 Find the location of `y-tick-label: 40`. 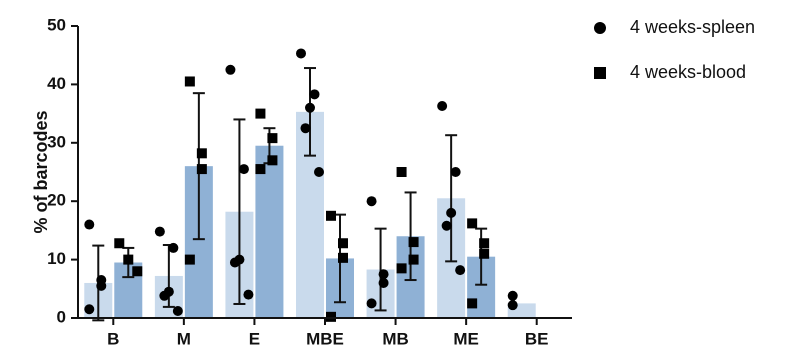

y-tick-label: 40 is located at coordinates (56, 83).